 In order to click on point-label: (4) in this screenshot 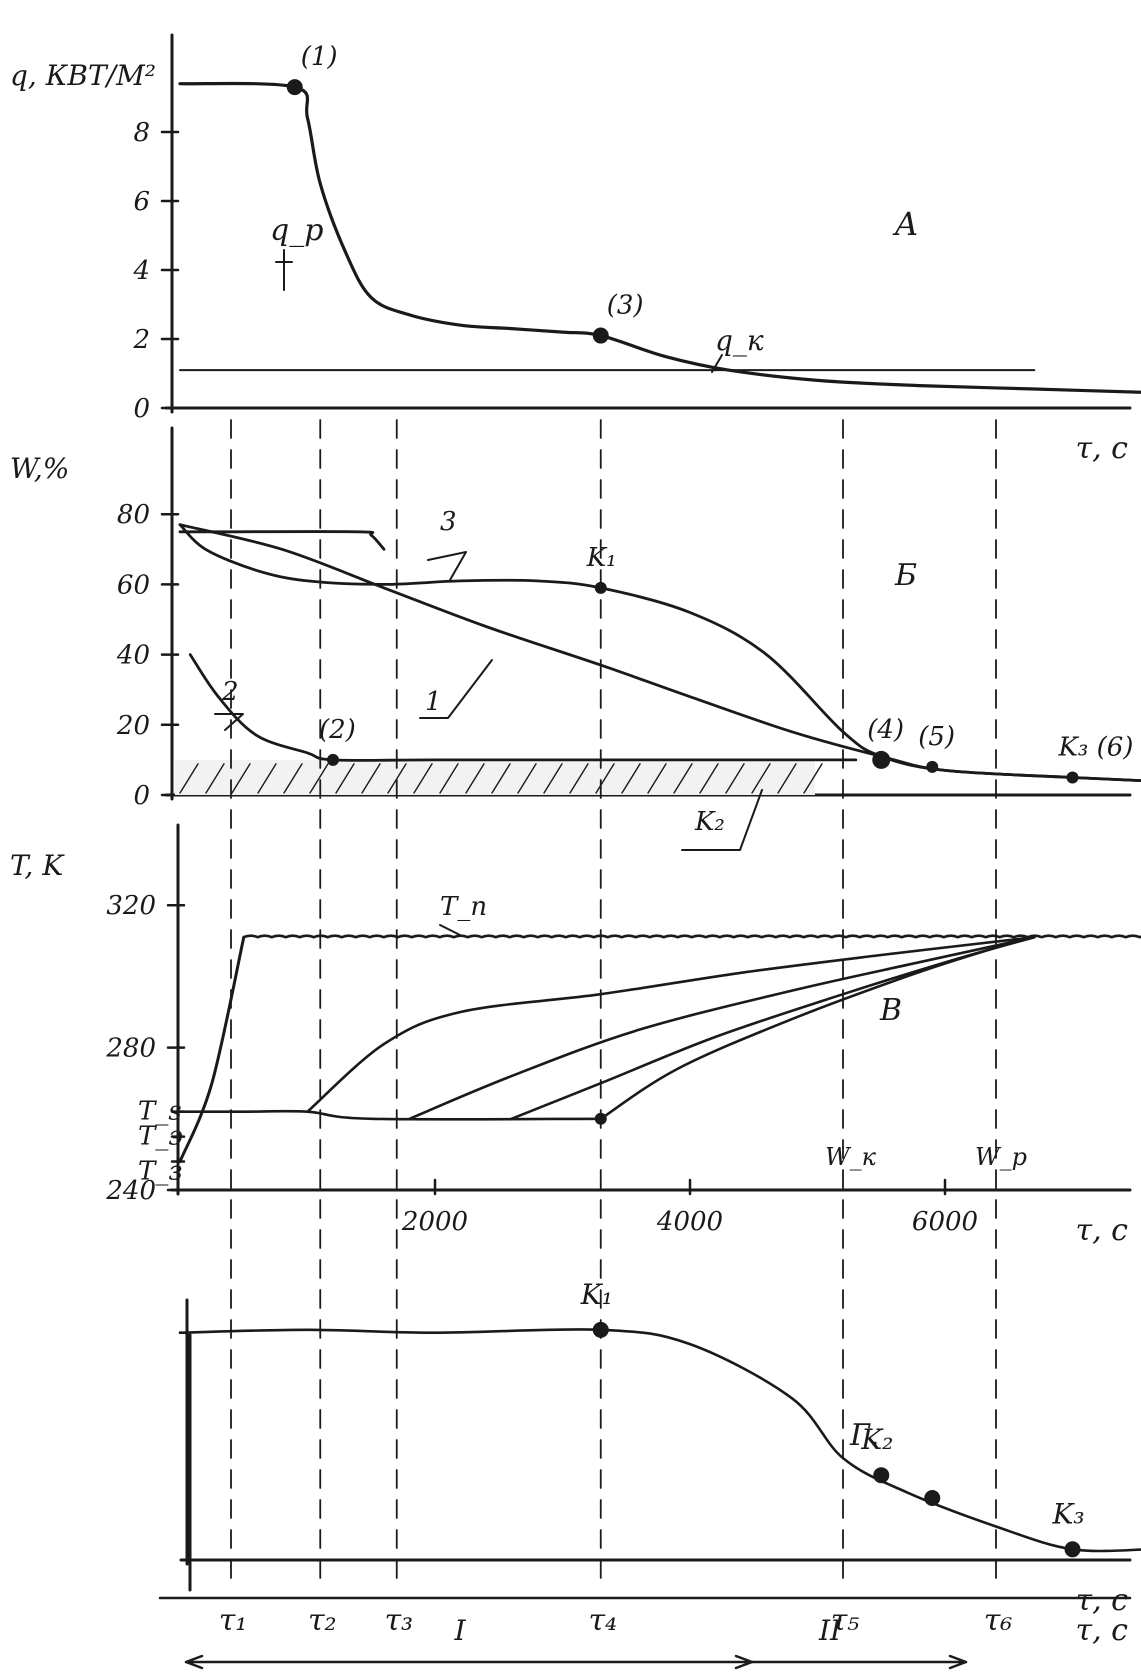, I will do `click(885, 730)`.